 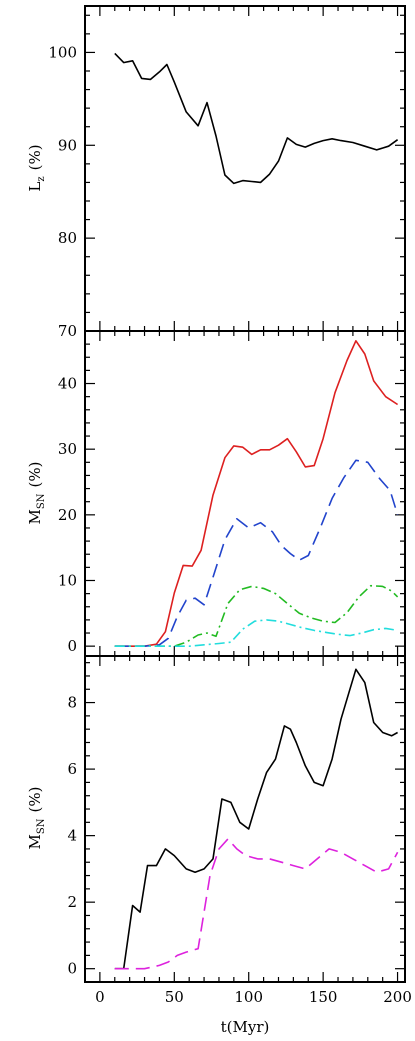 What do you see at coordinates (35, 157) in the screenshot?
I see `y-axis-title-top-unit: (%)` at bounding box center [35, 157].